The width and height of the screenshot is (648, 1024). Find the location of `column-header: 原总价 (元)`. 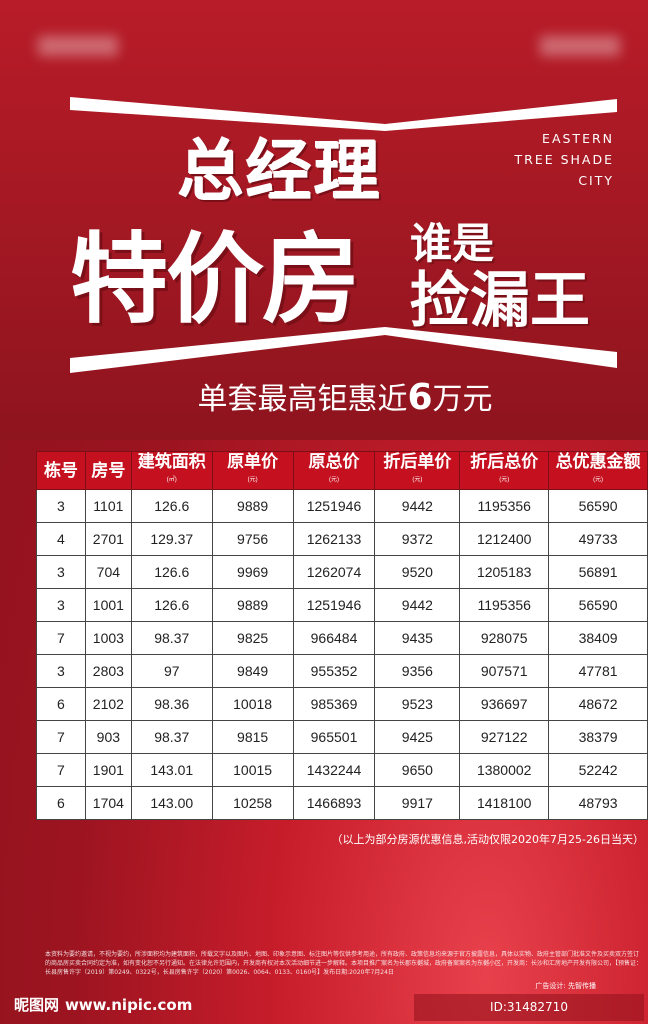

column-header: 原总价 (元) is located at coordinates (334, 470).